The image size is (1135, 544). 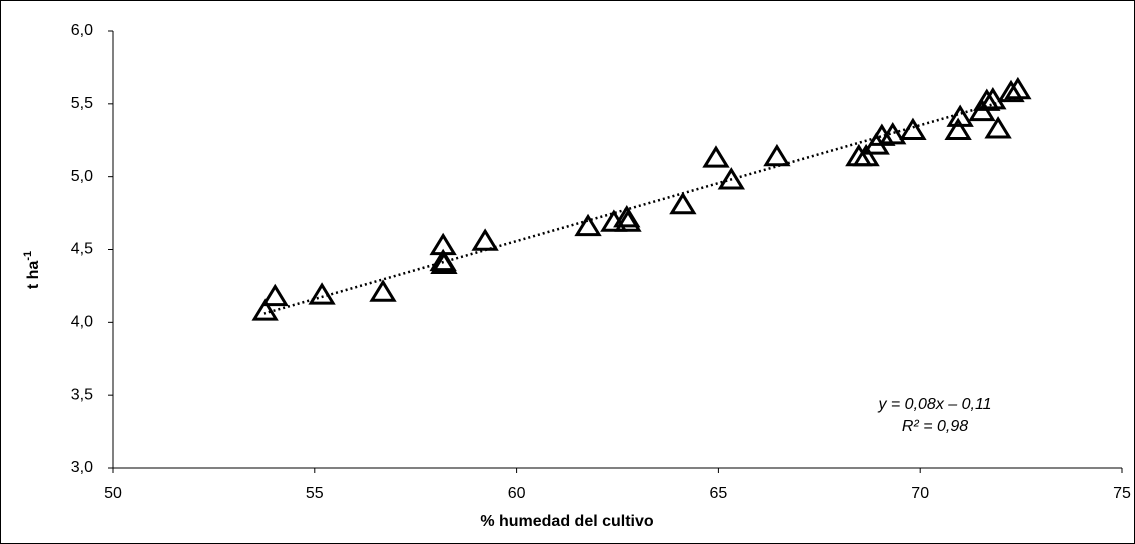 I want to click on x-tick-label: 70, so click(x=920, y=493).